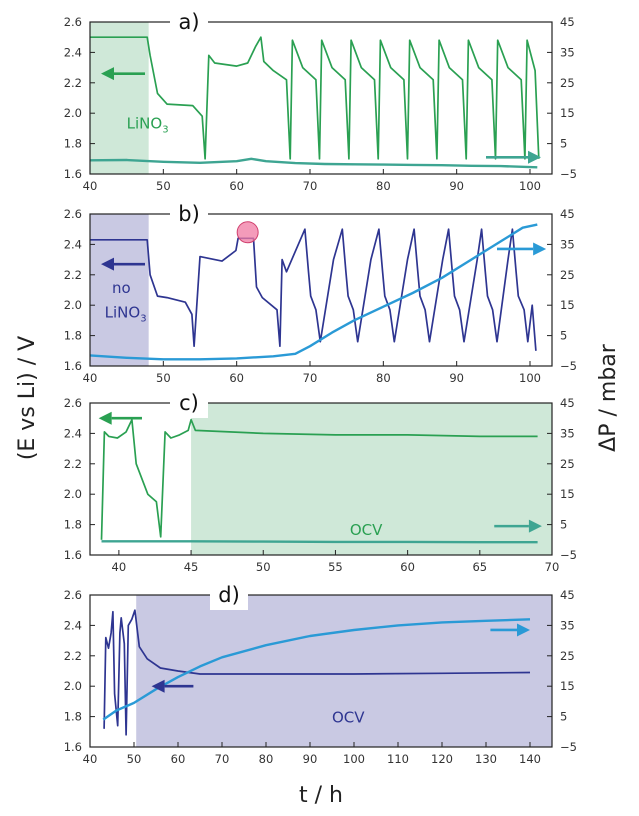  What do you see at coordinates (121, 288) in the screenshot?
I see `annotation: no` at bounding box center [121, 288].